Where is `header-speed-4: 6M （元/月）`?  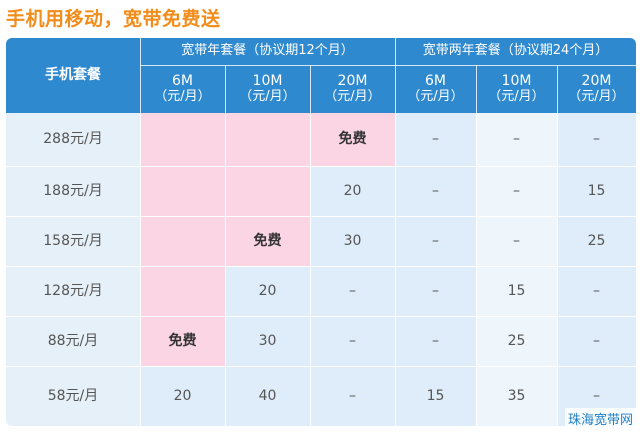
header-speed-4: 6M （元/月） is located at coordinates (435, 89).